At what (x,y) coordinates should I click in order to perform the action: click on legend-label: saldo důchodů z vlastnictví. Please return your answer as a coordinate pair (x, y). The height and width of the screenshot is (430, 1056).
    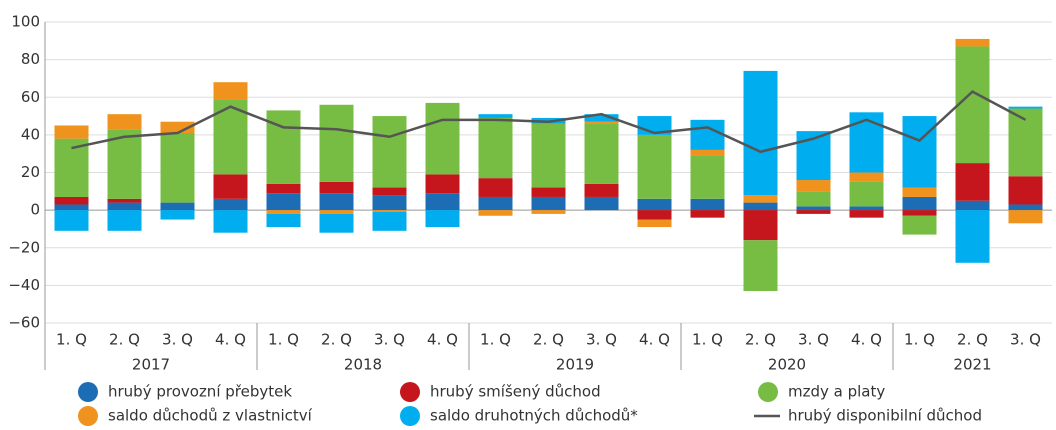
    Looking at the image, I should click on (210, 416).